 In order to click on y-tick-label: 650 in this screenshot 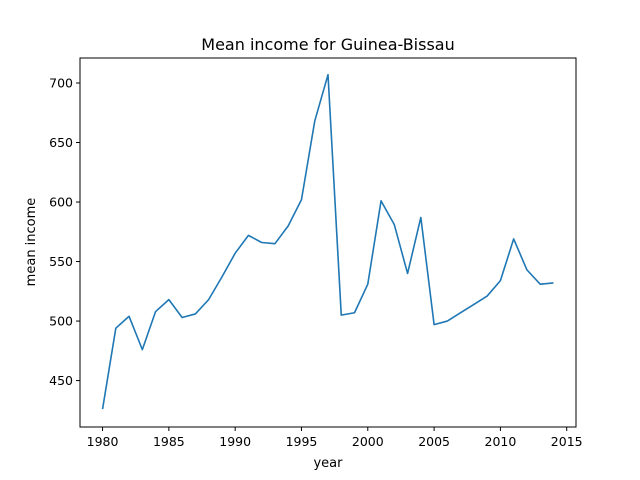, I will do `click(61, 142)`.